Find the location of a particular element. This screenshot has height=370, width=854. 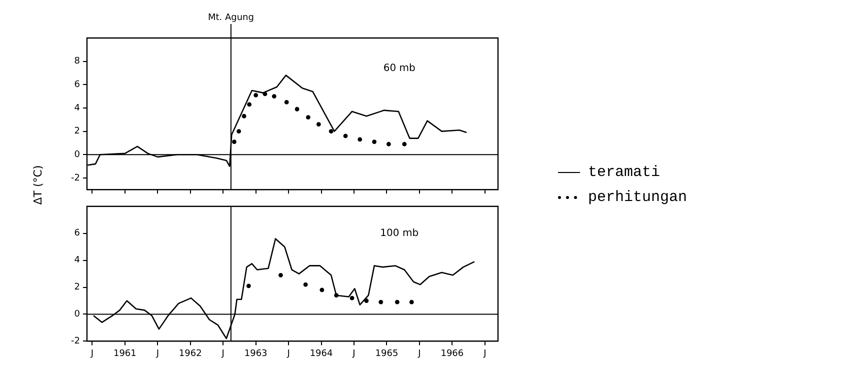

y-axis-title: ΔT (°C) is located at coordinates (38, 185).